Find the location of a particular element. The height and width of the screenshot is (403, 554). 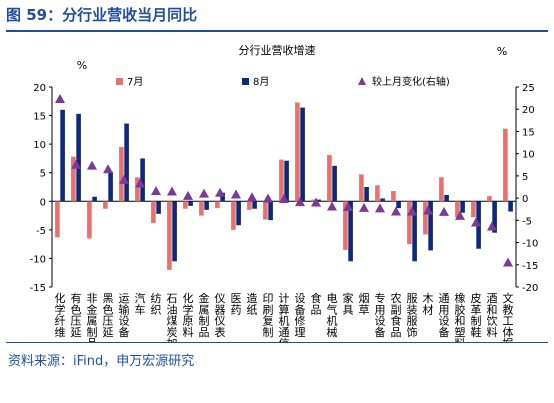

category-label-12: 造纸 is located at coordinates (252, 303).